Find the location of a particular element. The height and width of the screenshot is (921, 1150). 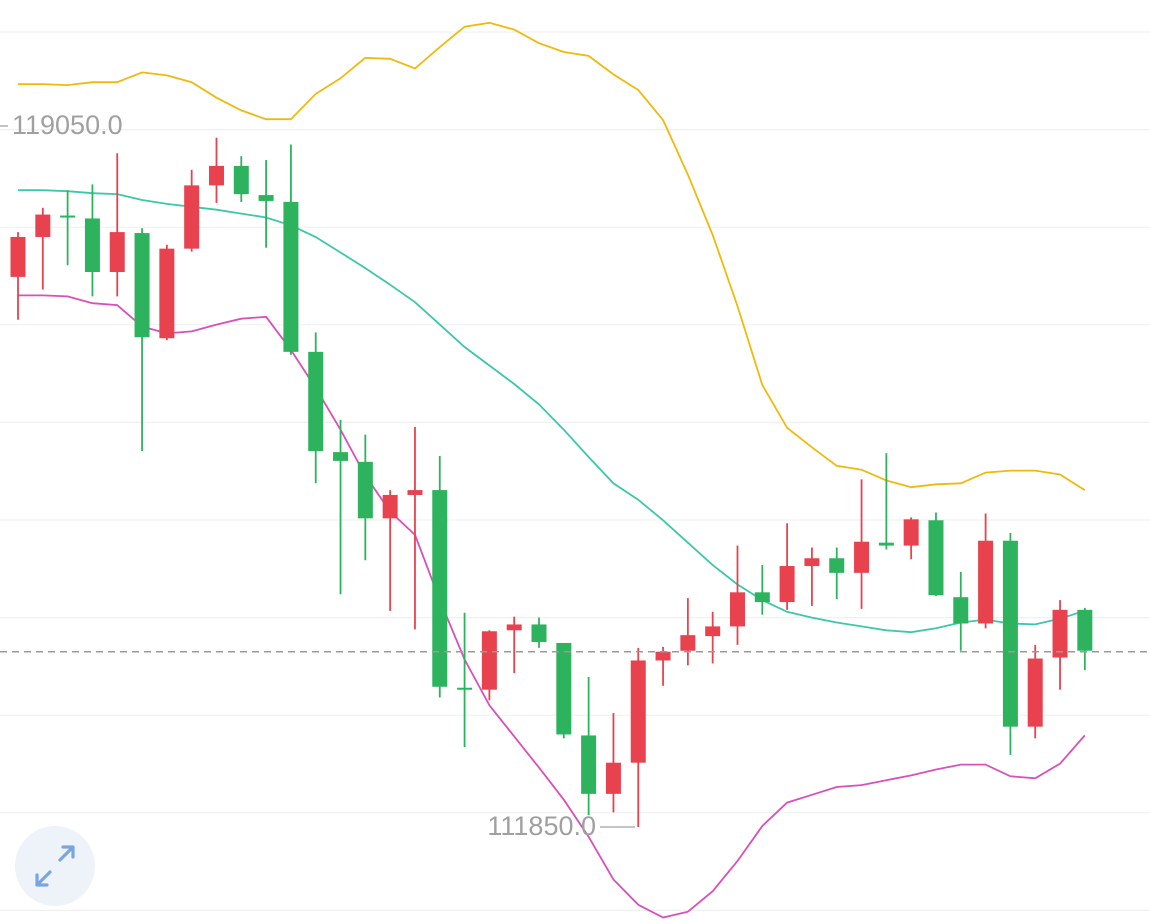

expand-button-bg is located at coordinates (55, 866).